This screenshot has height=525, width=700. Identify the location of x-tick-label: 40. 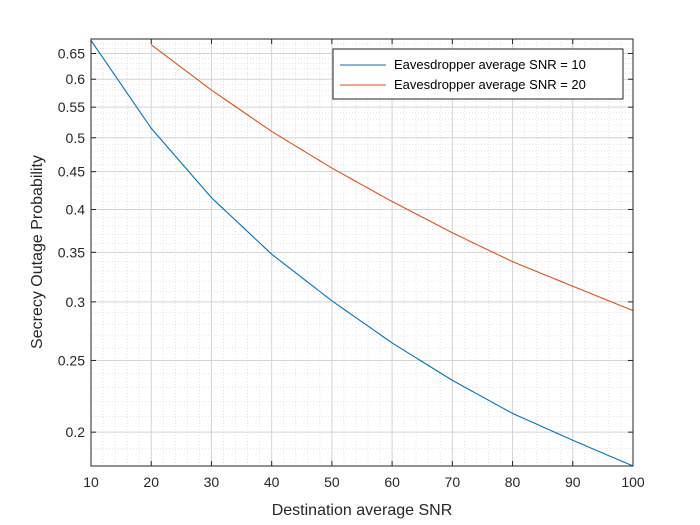
(272, 482).